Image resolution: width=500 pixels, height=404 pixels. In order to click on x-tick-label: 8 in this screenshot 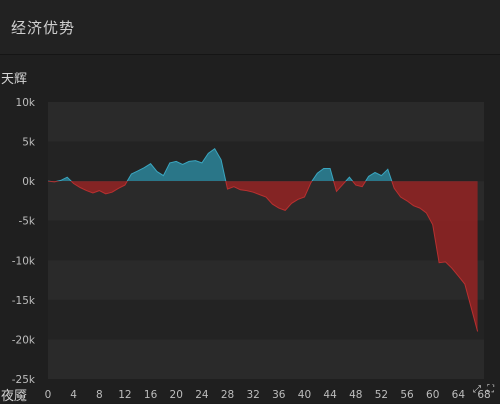, I will do `click(99, 395)`.